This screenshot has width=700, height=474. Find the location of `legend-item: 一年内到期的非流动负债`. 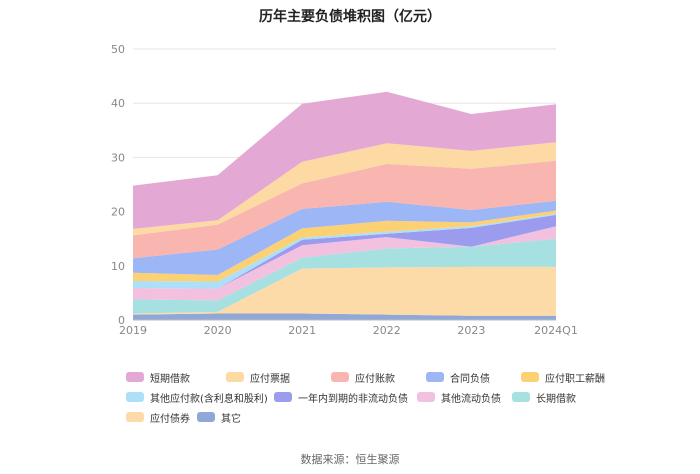

legend-item: 一年内到期的非流动负债 is located at coordinates (341, 397).